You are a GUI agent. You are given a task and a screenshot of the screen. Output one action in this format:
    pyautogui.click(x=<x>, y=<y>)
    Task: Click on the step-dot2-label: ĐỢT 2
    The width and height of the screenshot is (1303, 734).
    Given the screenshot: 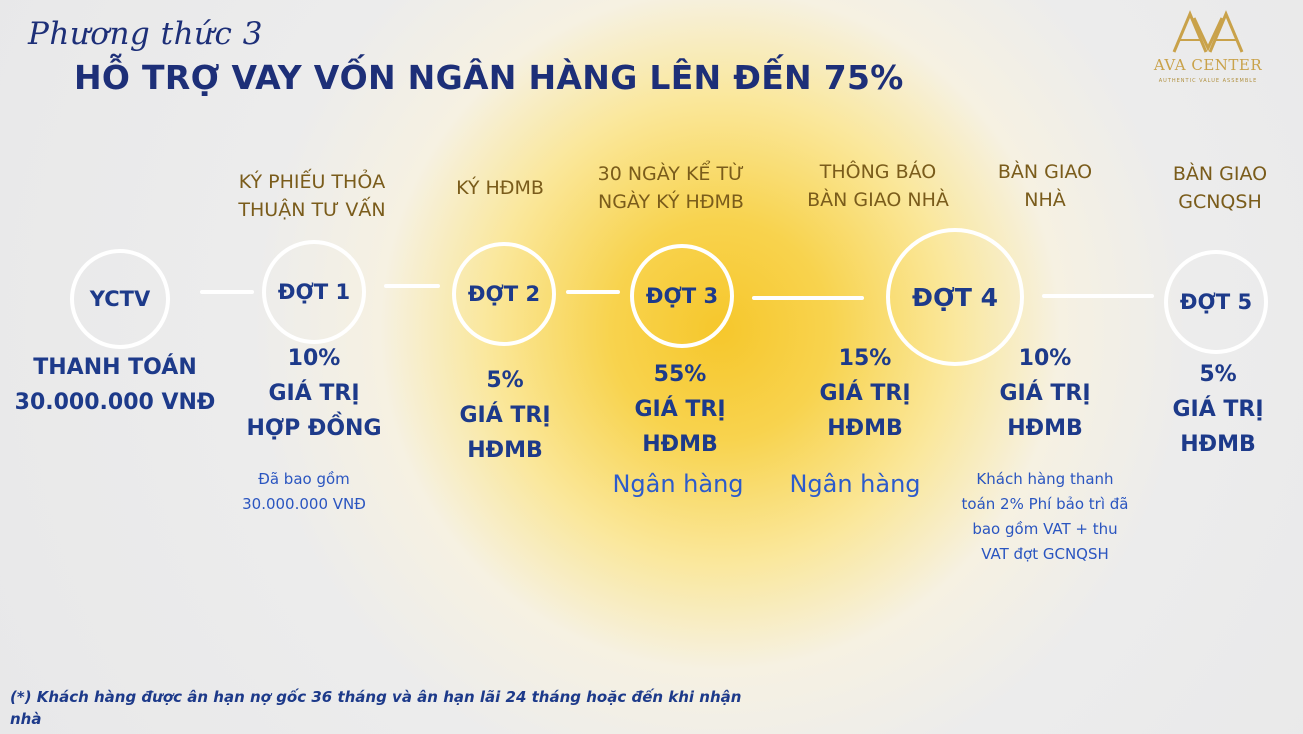 What is the action you would take?
    pyautogui.click(x=504, y=294)
    